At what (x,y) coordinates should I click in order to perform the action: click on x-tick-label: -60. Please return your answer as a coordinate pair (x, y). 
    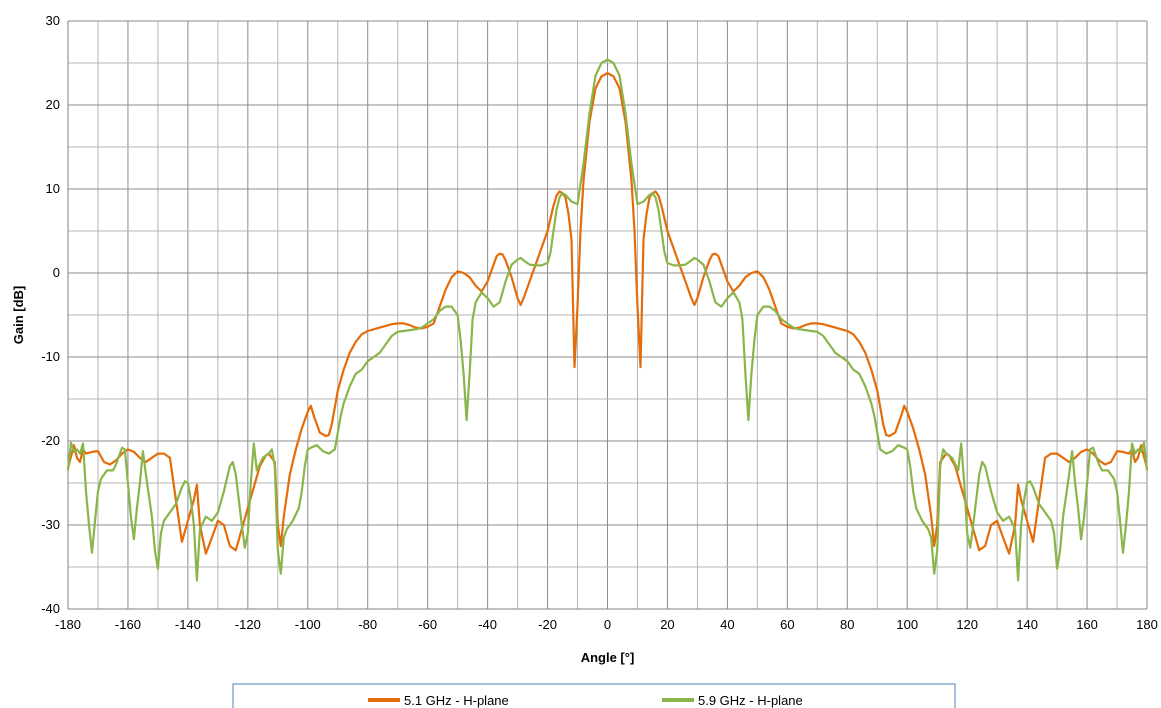
    Looking at the image, I should click on (427, 624).